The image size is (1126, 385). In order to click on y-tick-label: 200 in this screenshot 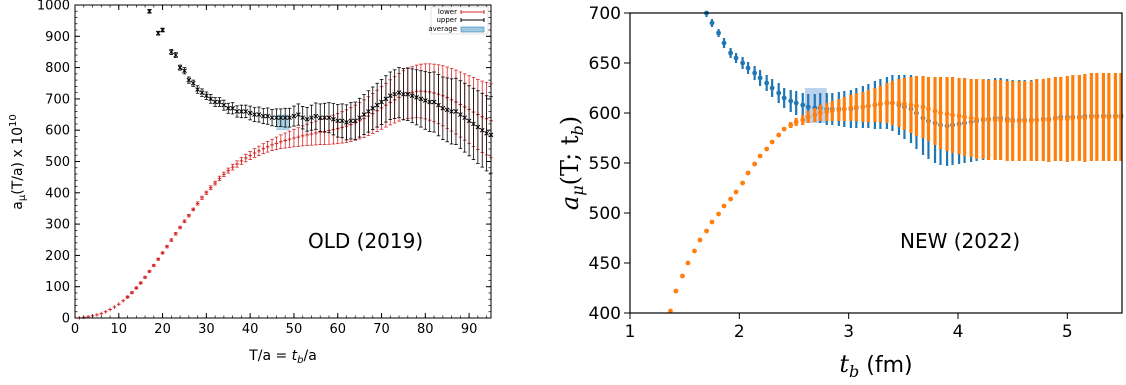, I will do `click(57, 256)`.